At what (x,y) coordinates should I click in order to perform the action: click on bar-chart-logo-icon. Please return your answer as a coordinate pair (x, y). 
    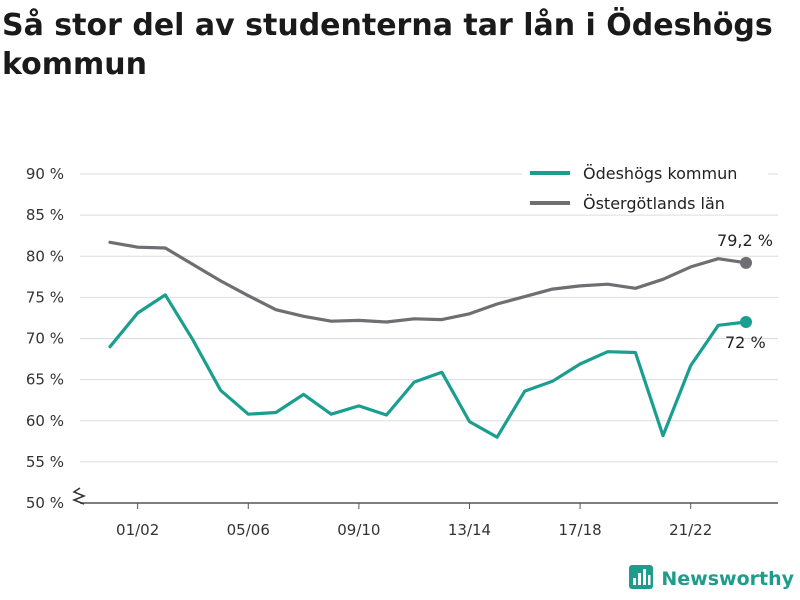
    Looking at the image, I should click on (641, 579).